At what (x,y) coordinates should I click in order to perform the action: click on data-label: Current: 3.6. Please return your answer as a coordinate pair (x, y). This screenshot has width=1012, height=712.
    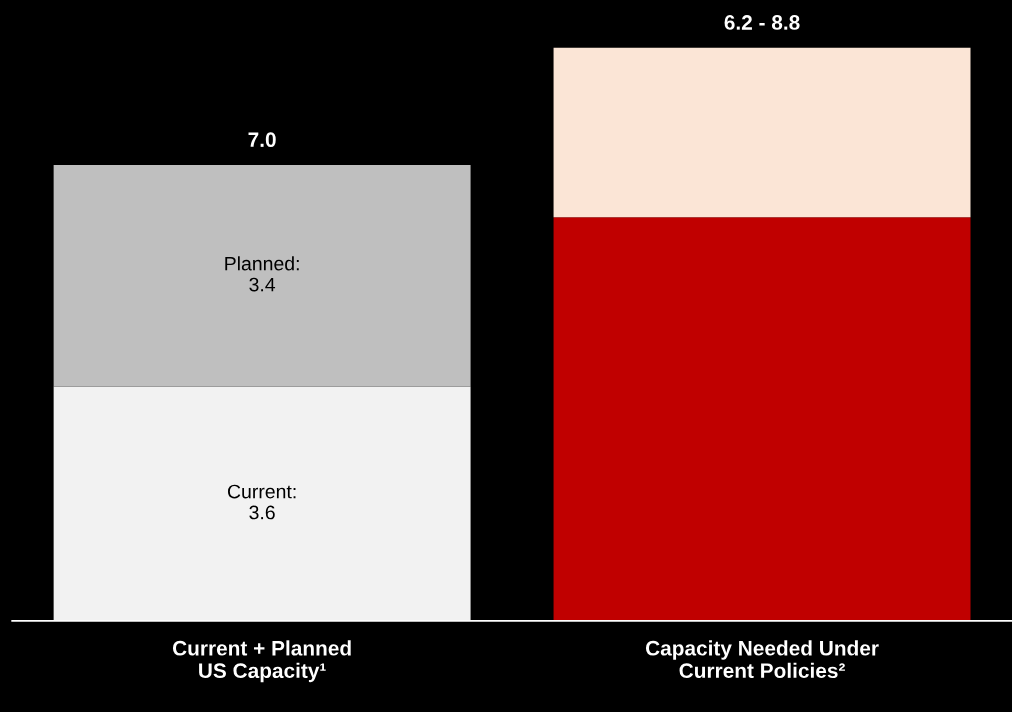
    Looking at the image, I should click on (261, 502).